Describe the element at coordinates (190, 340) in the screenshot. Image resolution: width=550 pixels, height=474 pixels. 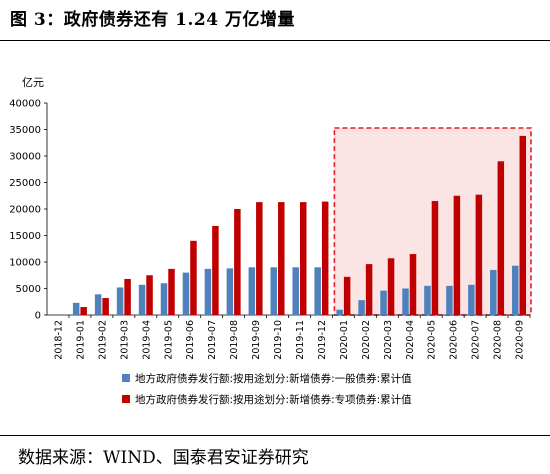
I see `x-tick-label: 2019-06` at that location.